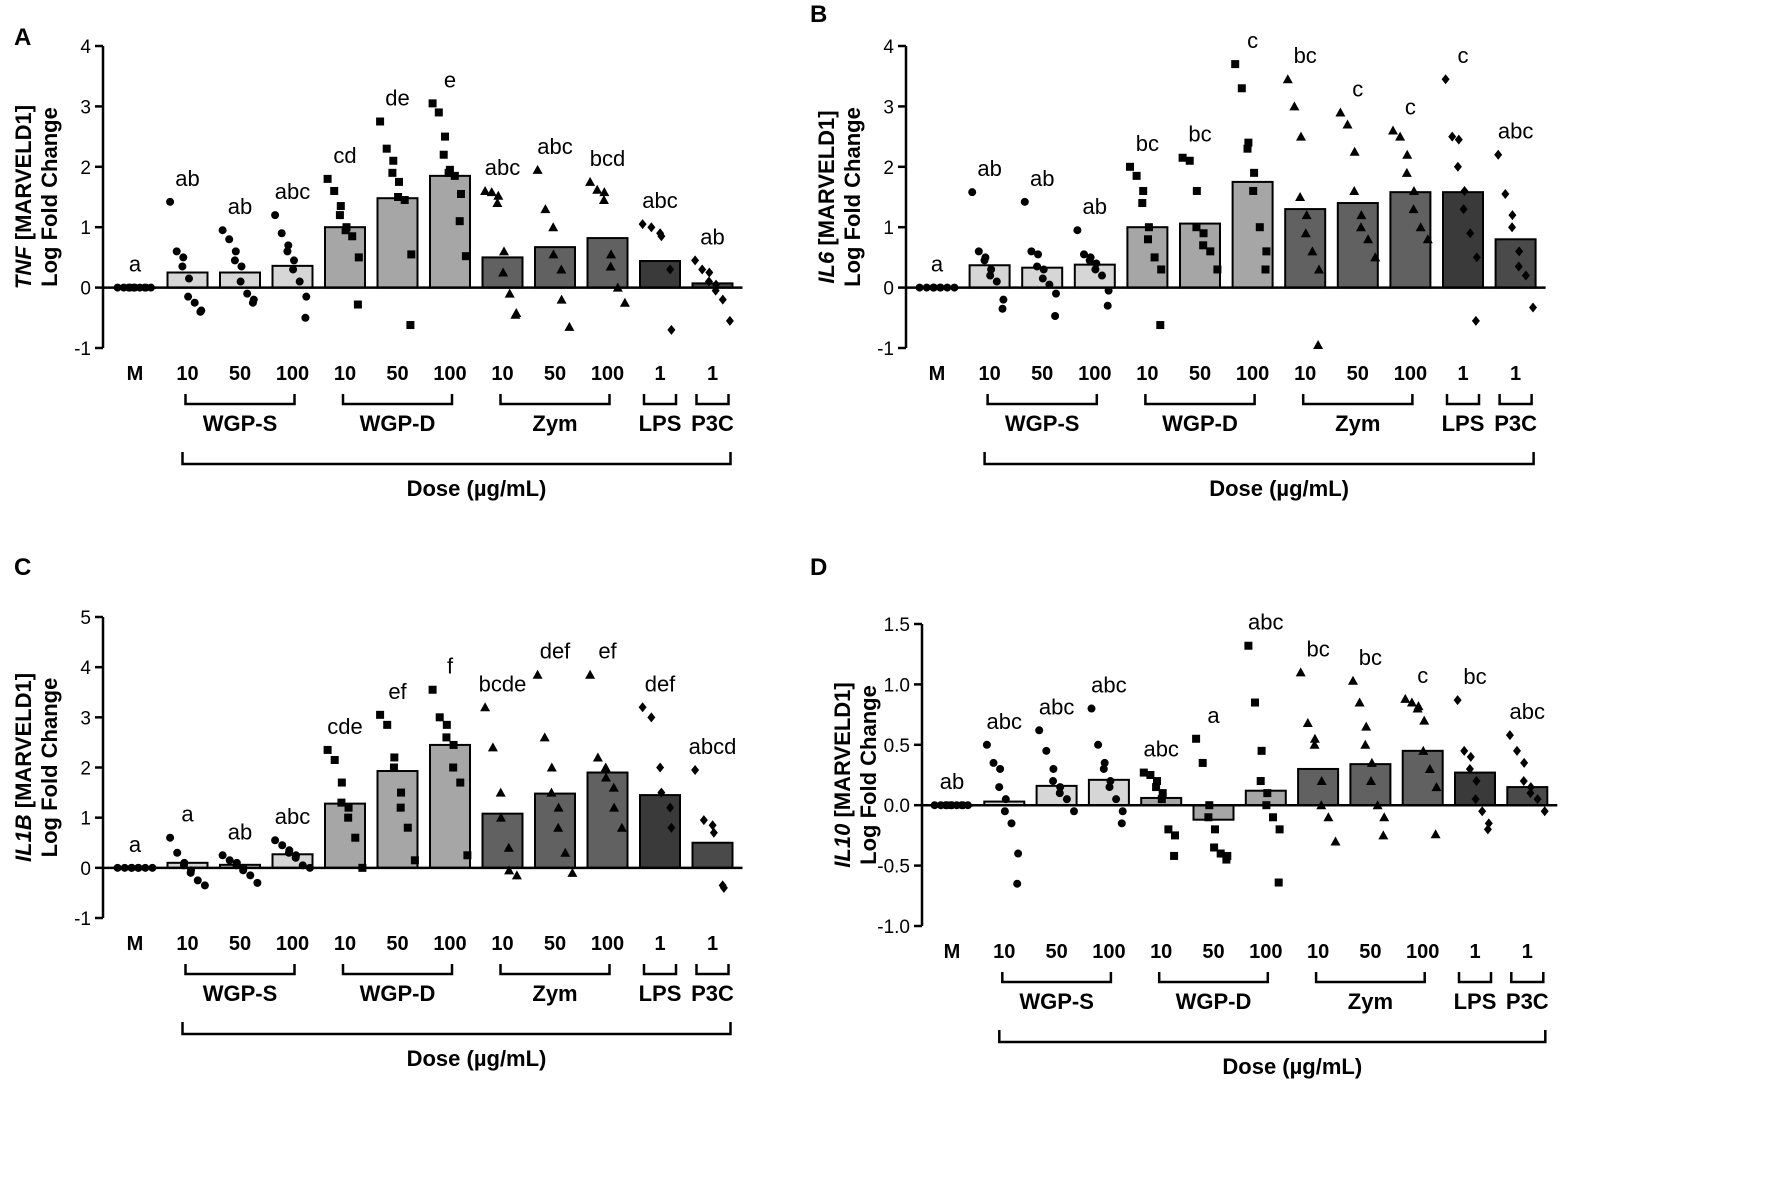 The width and height of the screenshot is (1771, 1201). Describe the element at coordinates (607, 158) in the screenshot. I see `sig-letter: bcd` at that location.